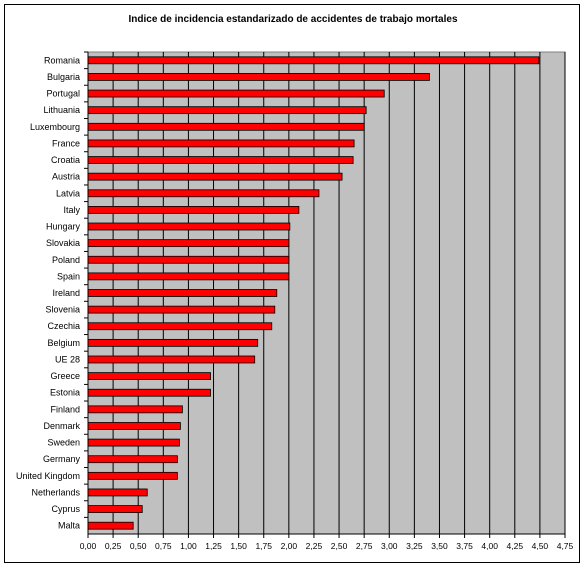 This screenshot has width=586, height=567. What do you see at coordinates (63, 243) in the screenshot?
I see `category-label: Slovakia` at bounding box center [63, 243].